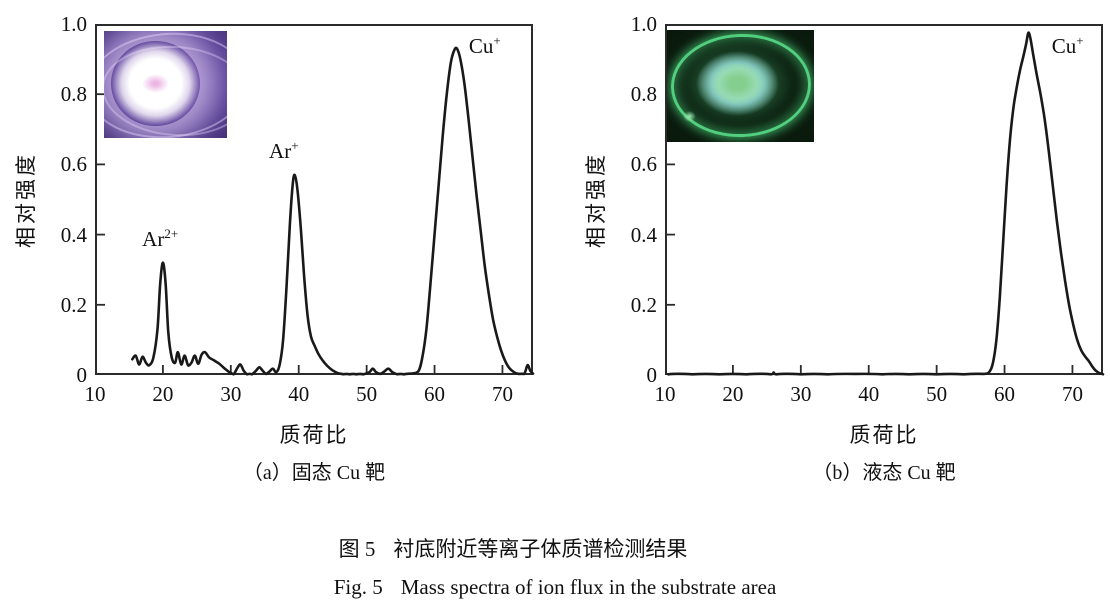  I want to click on plasma-green-core, so click(737, 84).